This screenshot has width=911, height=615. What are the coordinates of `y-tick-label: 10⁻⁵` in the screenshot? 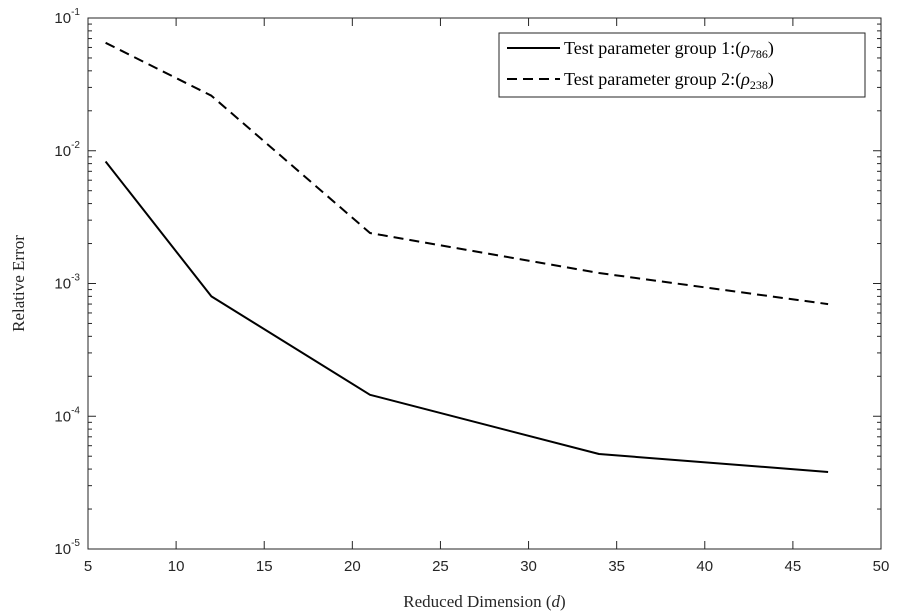 It's located at (67, 548).